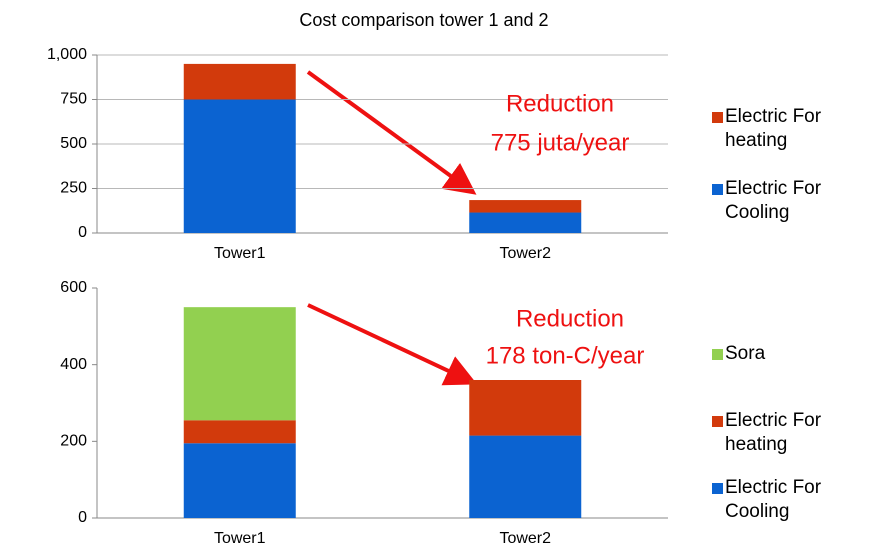 Image resolution: width=869 pixels, height=560 pixels. Describe the element at coordinates (73, 441) in the screenshot. I see `y-tick-label: 200` at that location.